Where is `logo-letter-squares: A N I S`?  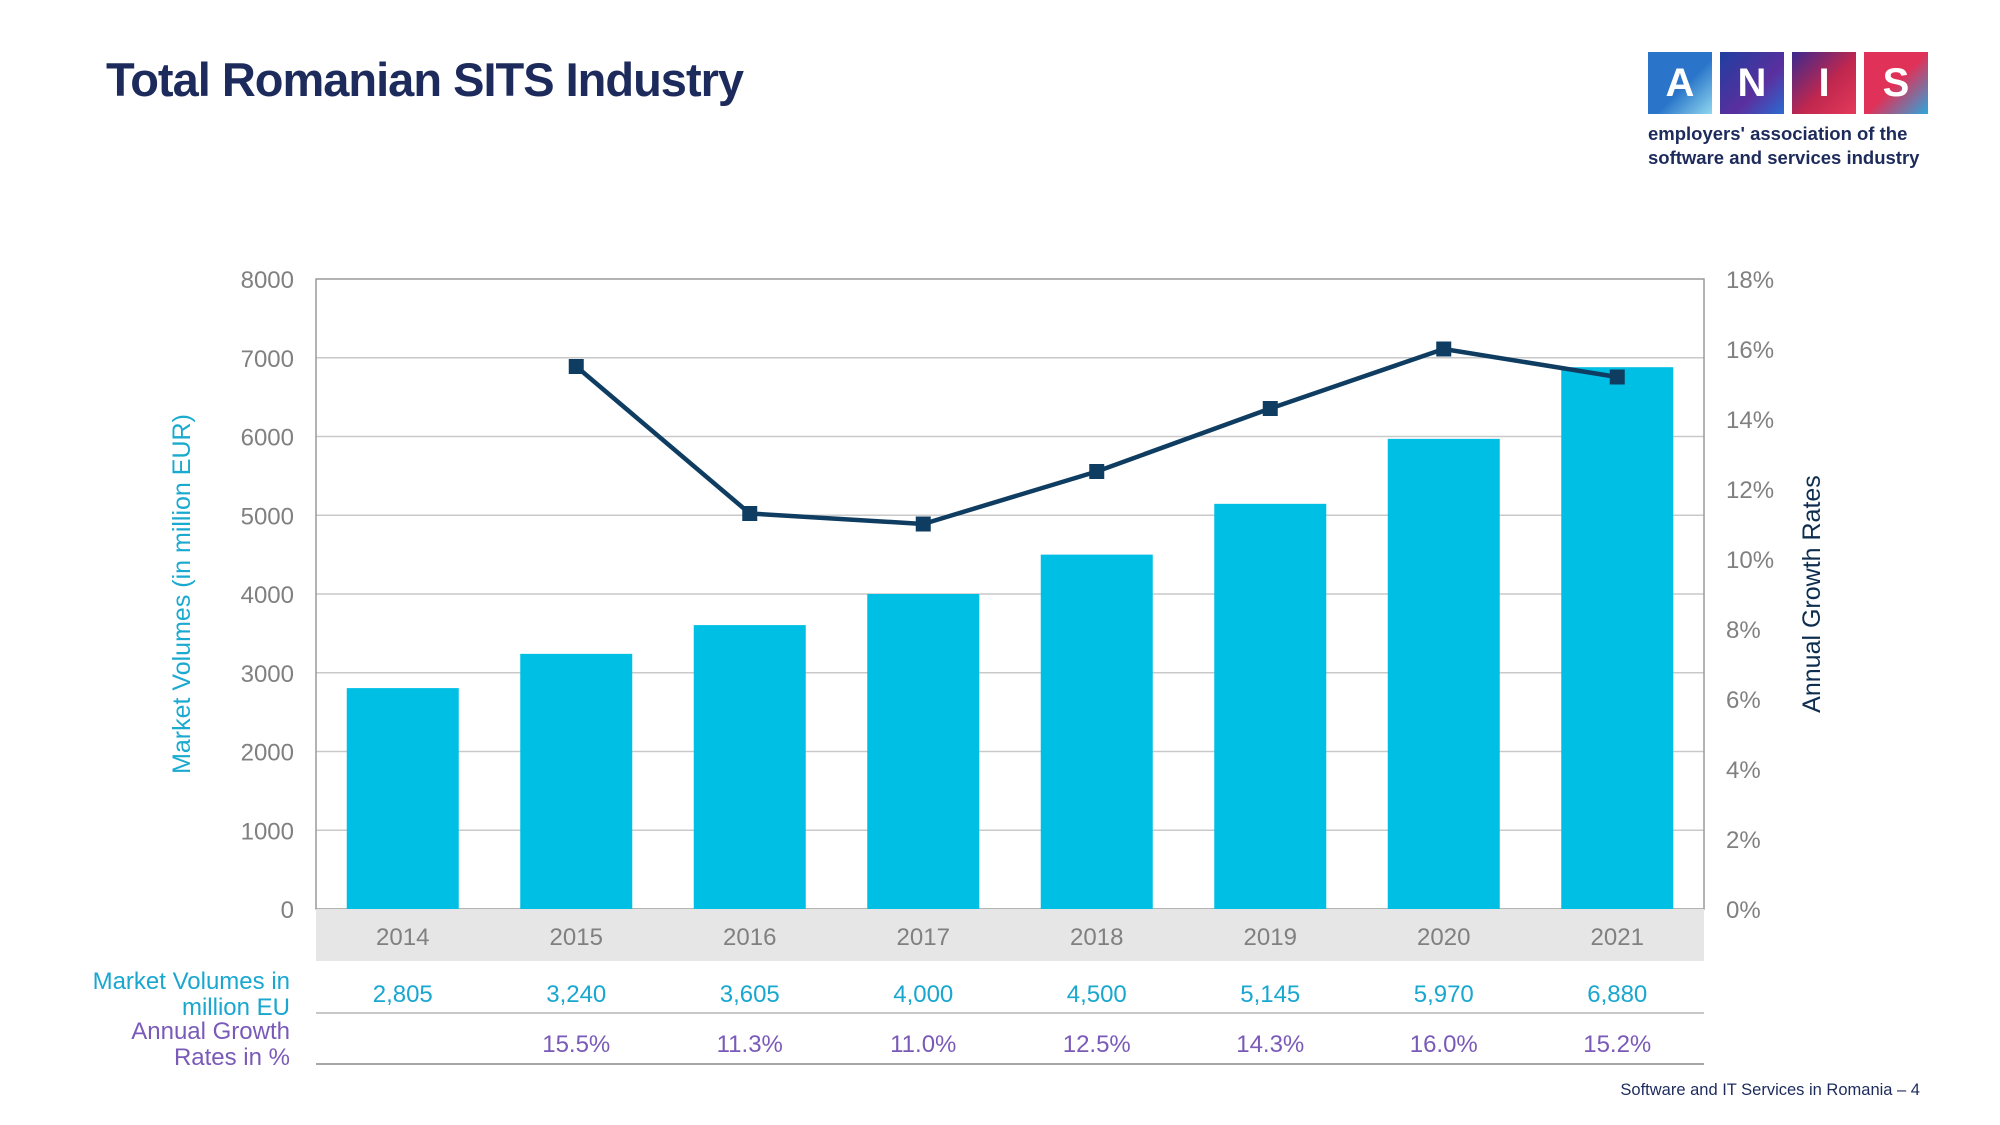 logo-letter-squares: A N I S is located at coordinates (1788, 83).